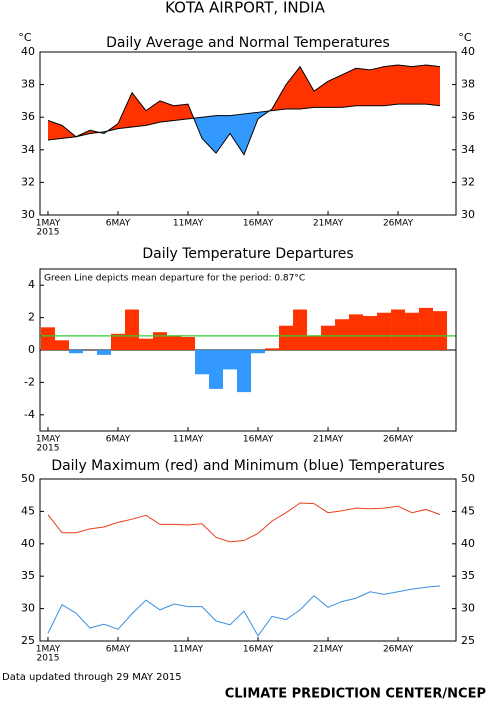 Image resolution: width=491 pixels, height=703 pixels. I want to click on page-title: KOTA AIRPORT, INDIA, so click(245, 8).